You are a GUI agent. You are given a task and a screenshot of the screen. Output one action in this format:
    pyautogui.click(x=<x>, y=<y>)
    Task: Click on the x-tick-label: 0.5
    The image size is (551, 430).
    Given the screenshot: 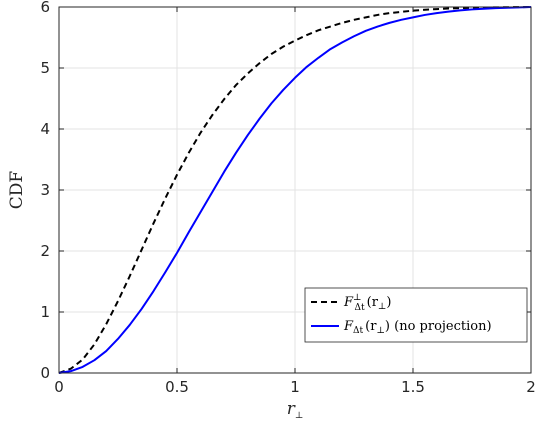 What is the action you would take?
    pyautogui.click(x=177, y=387)
    